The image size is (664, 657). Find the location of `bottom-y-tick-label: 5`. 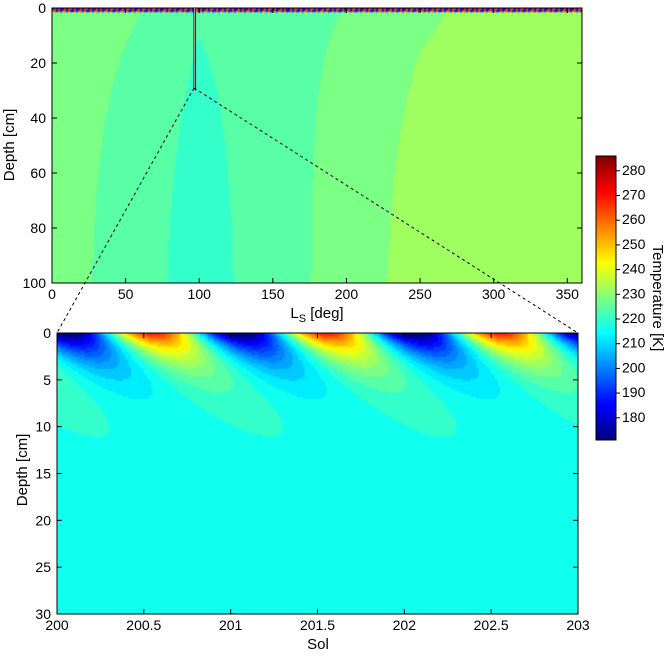

bottom-y-tick-label: 5 is located at coordinates (47, 380).